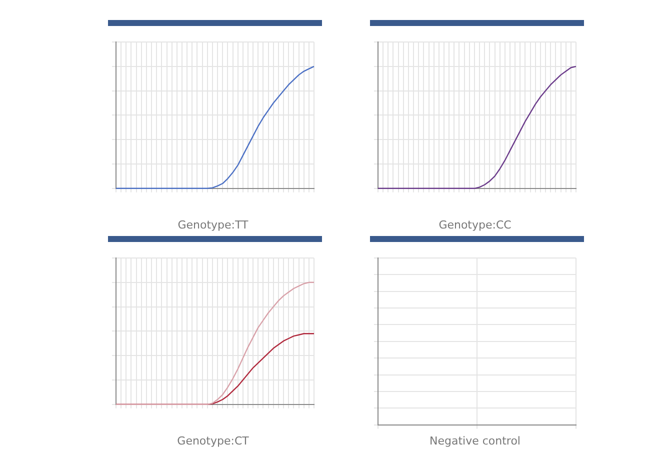  What do you see at coordinates (213, 225) in the screenshot?
I see `text: Genotype:TT` at bounding box center [213, 225].